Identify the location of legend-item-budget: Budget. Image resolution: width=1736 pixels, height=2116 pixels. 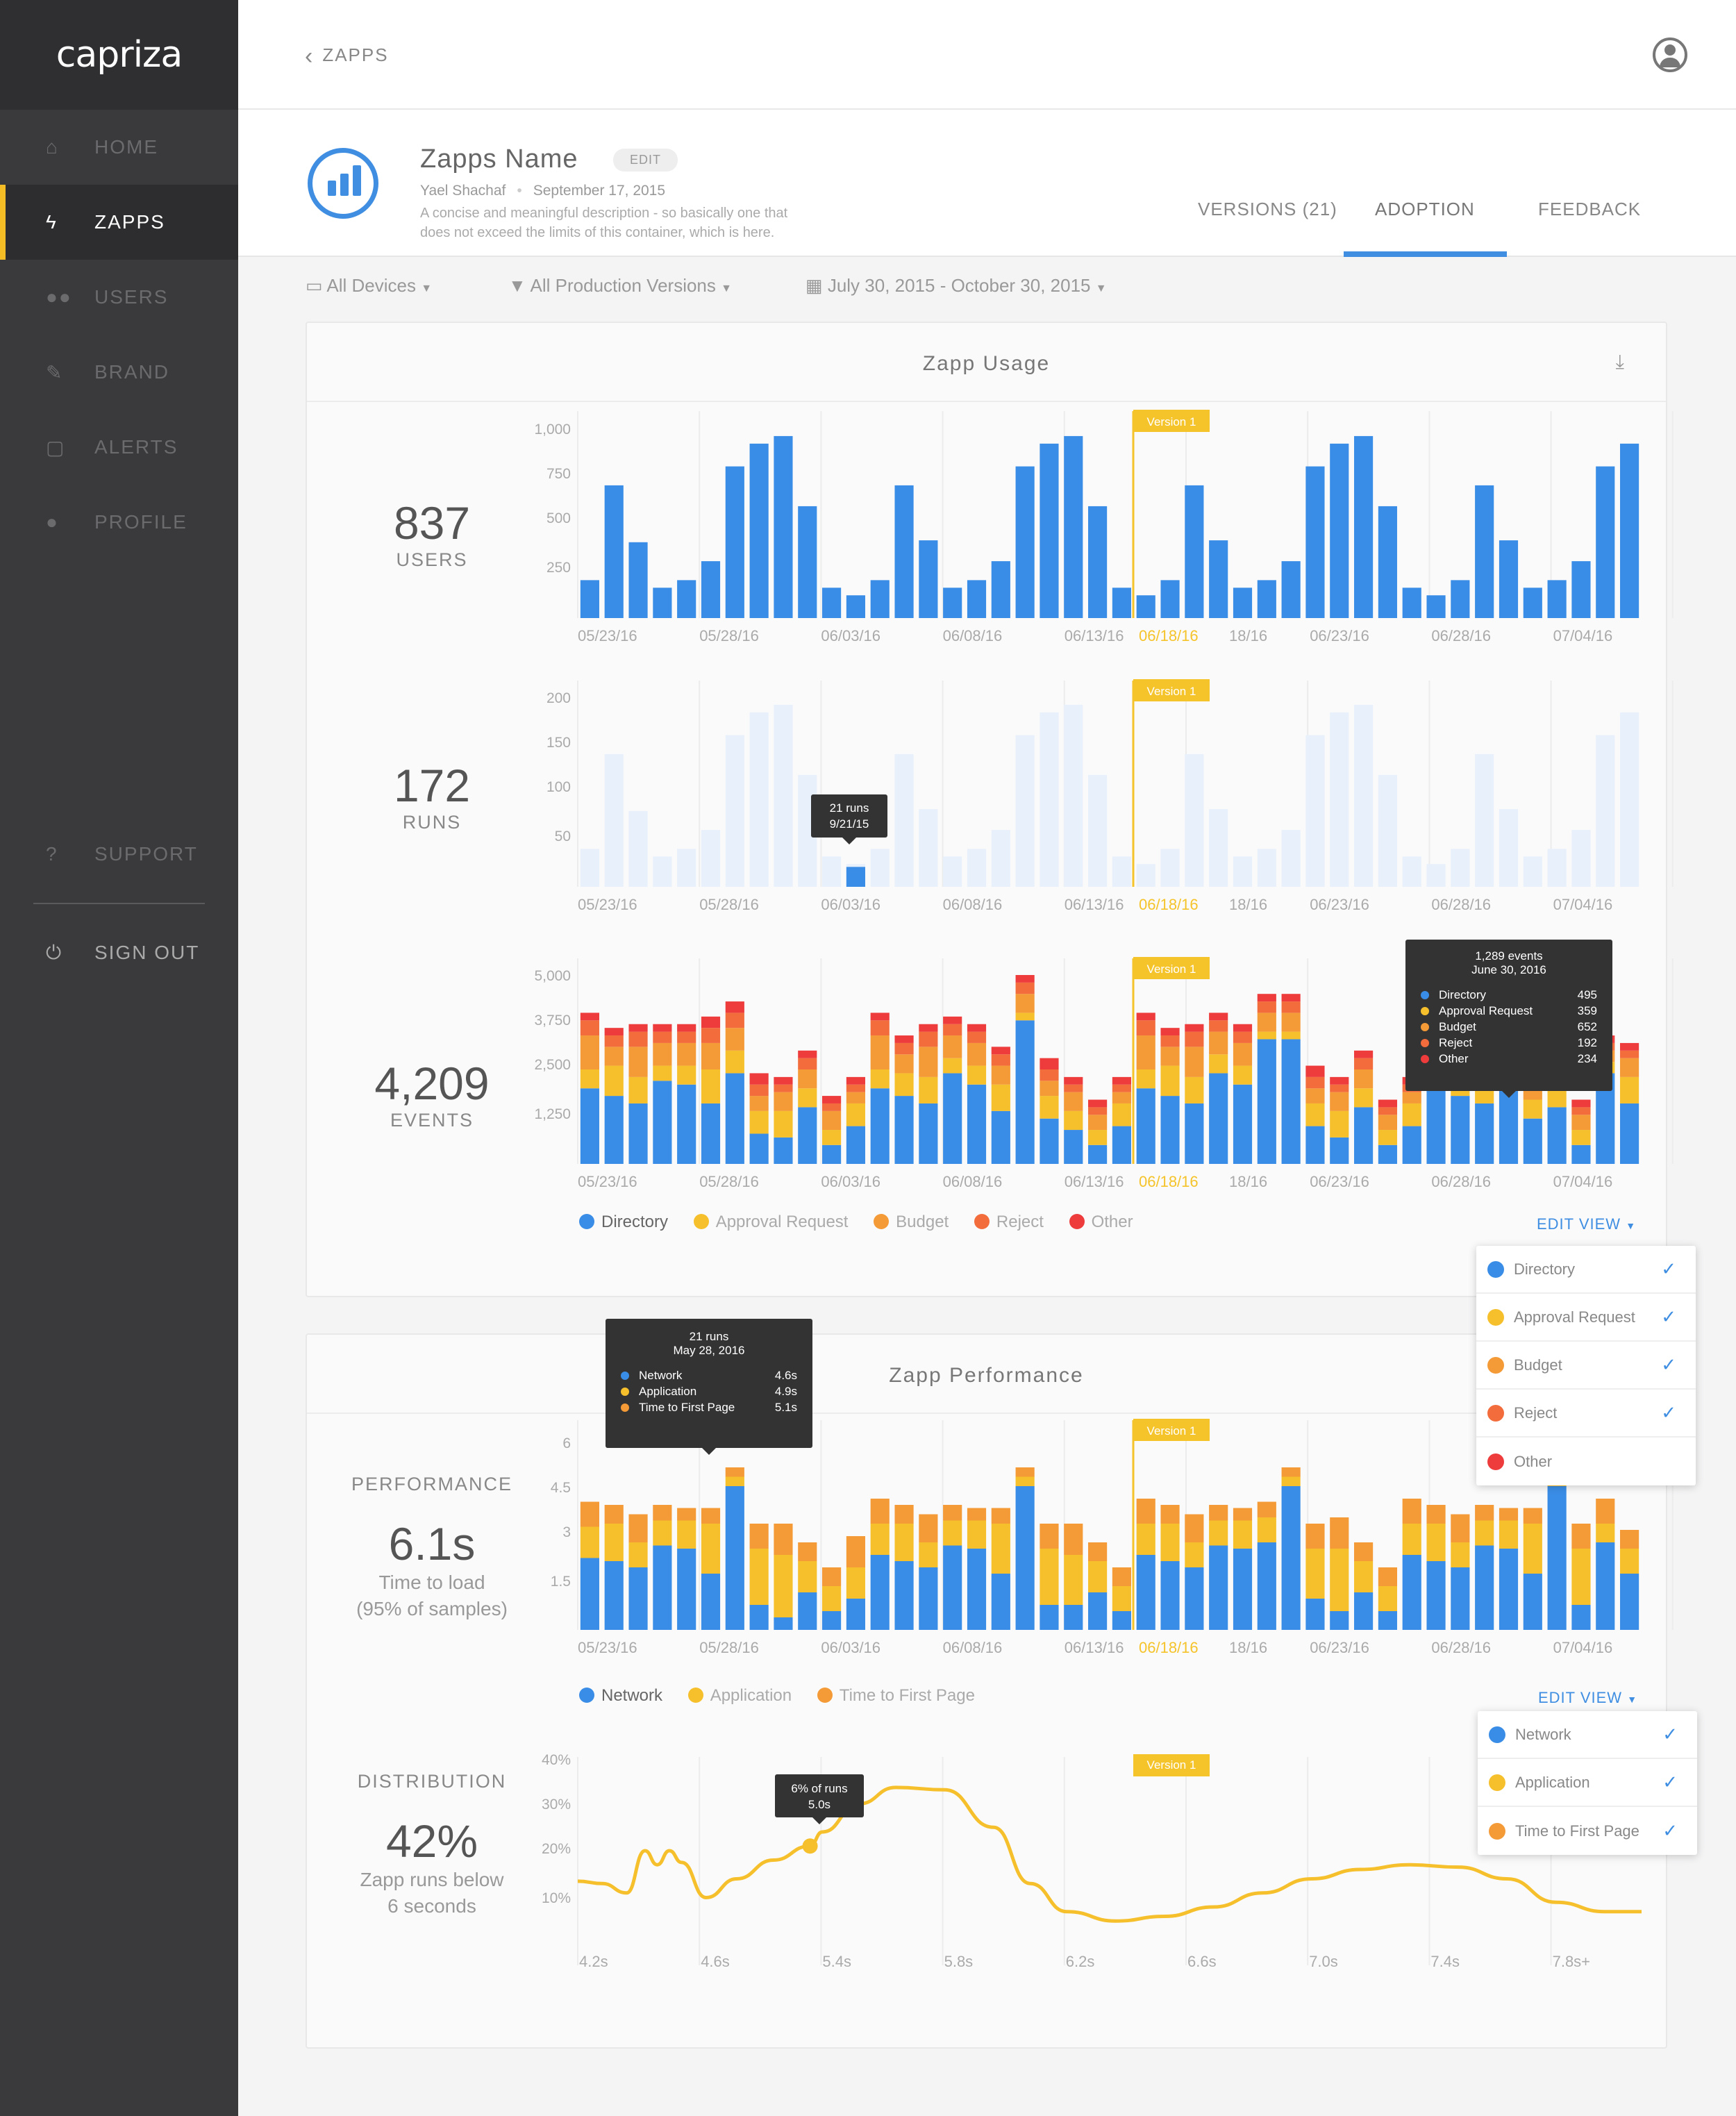
(911, 1222).